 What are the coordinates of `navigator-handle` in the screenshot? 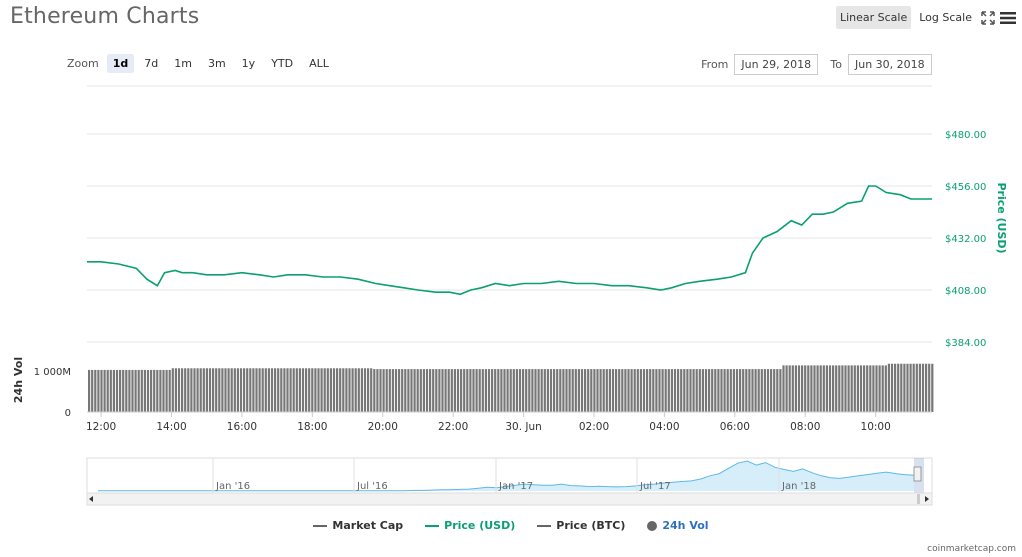 It's located at (917, 474).